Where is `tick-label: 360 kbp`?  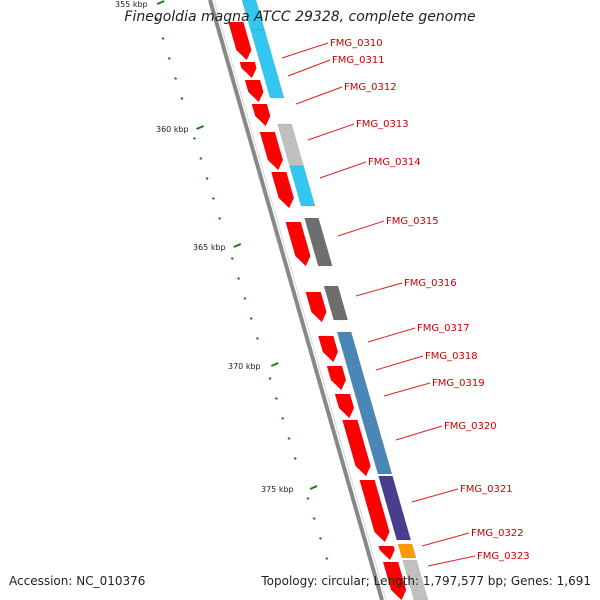 tick-label: 360 kbp is located at coordinates (172, 129).